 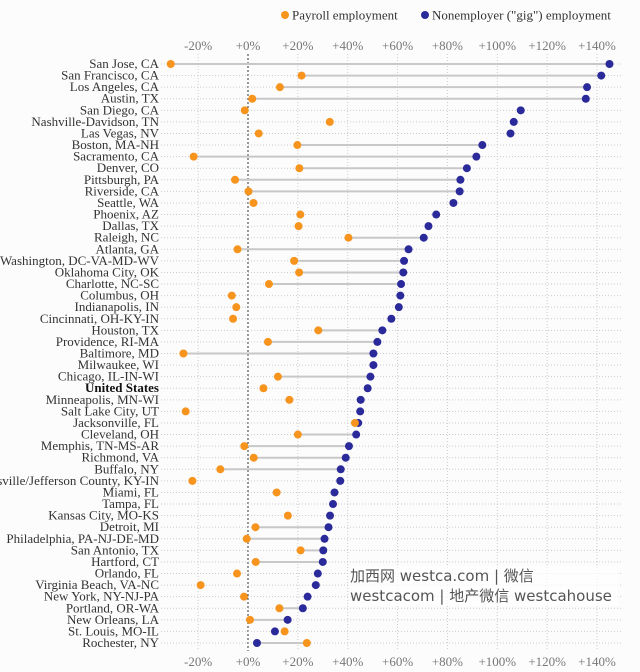 What do you see at coordinates (397, 661) in the screenshot?
I see `x-tick-label-bottom: +60%` at bounding box center [397, 661].